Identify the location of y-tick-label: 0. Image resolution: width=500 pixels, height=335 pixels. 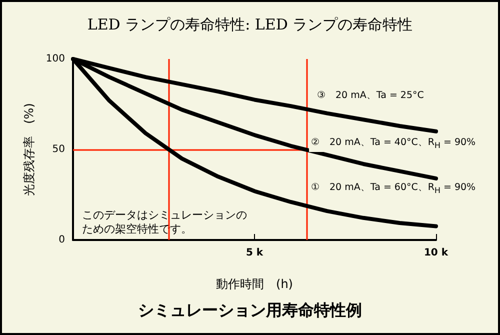
(61, 240).